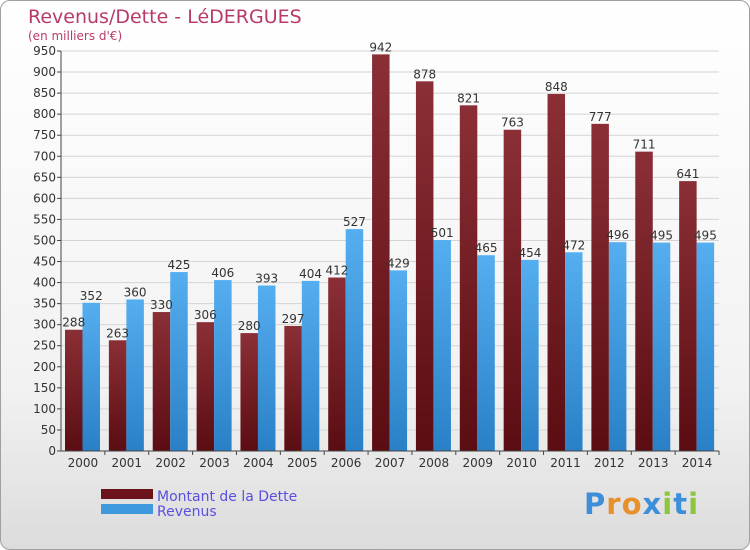 This screenshot has width=750, height=550. What do you see at coordinates (617, 235) in the screenshot?
I see `revenue-value-label: 496` at bounding box center [617, 235].